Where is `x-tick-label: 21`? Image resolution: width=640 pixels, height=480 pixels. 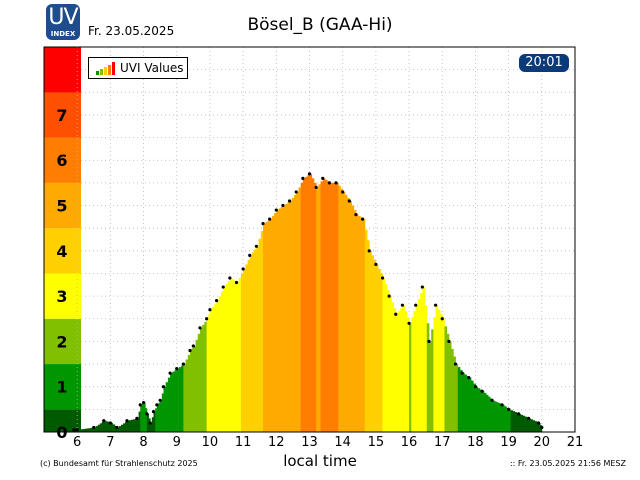 x-tick-label: 21 is located at coordinates (575, 442).